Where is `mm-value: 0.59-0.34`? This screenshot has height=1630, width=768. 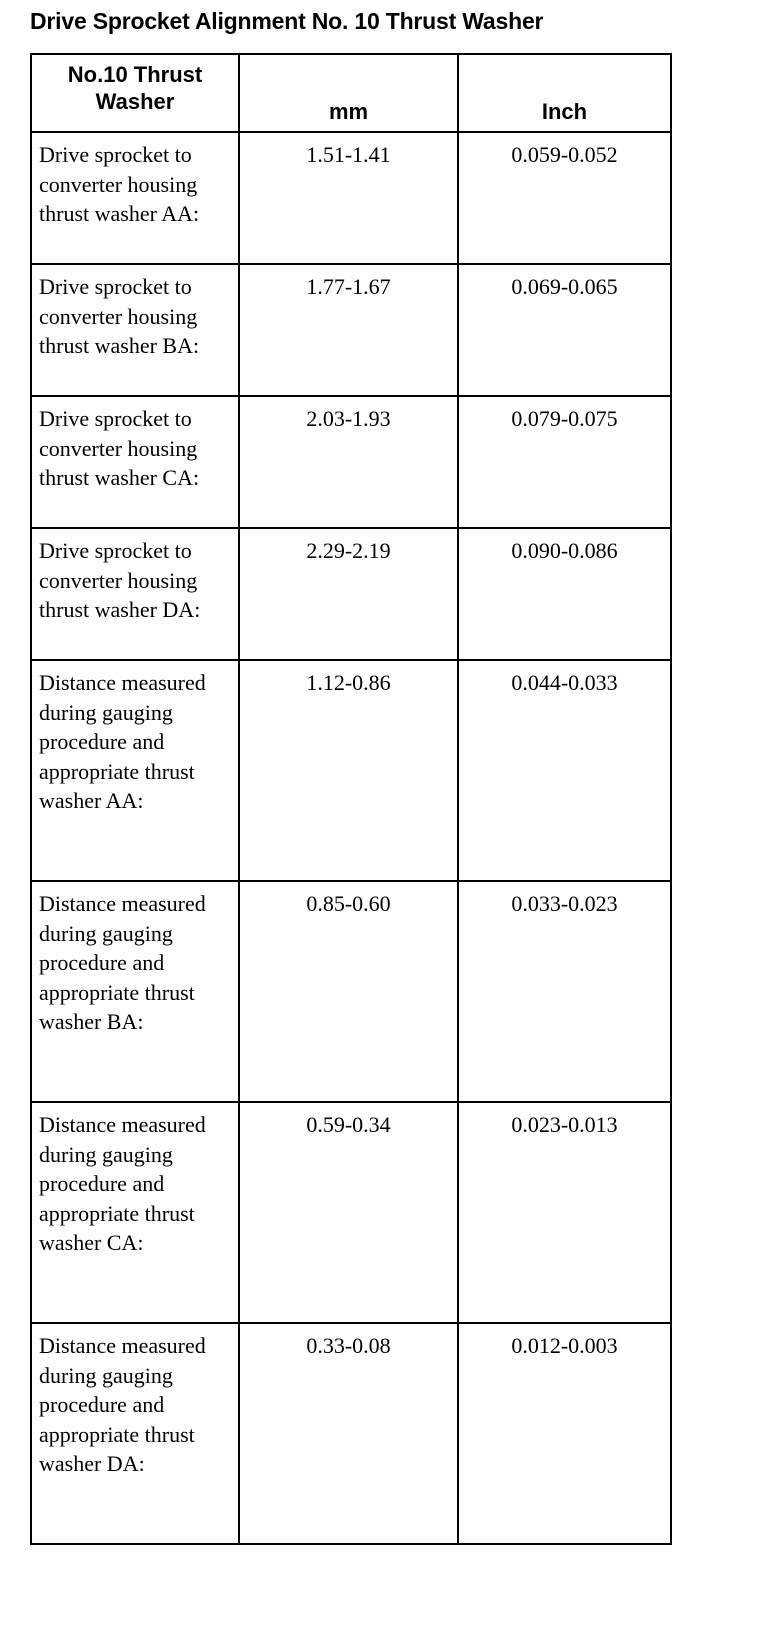 mm-value: 0.59-0.34 is located at coordinates (348, 1212).